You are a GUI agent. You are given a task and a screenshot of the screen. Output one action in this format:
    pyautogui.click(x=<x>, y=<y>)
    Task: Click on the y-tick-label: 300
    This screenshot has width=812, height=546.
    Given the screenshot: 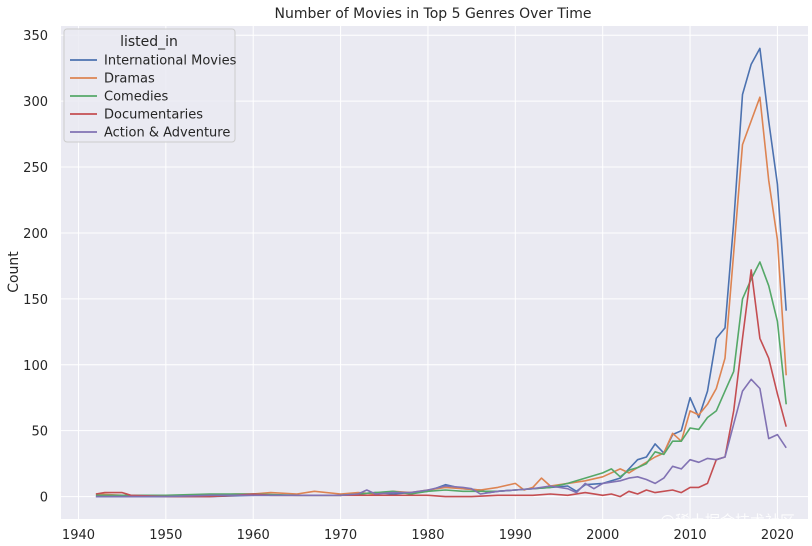 What is the action you would take?
    pyautogui.click(x=35, y=102)
    